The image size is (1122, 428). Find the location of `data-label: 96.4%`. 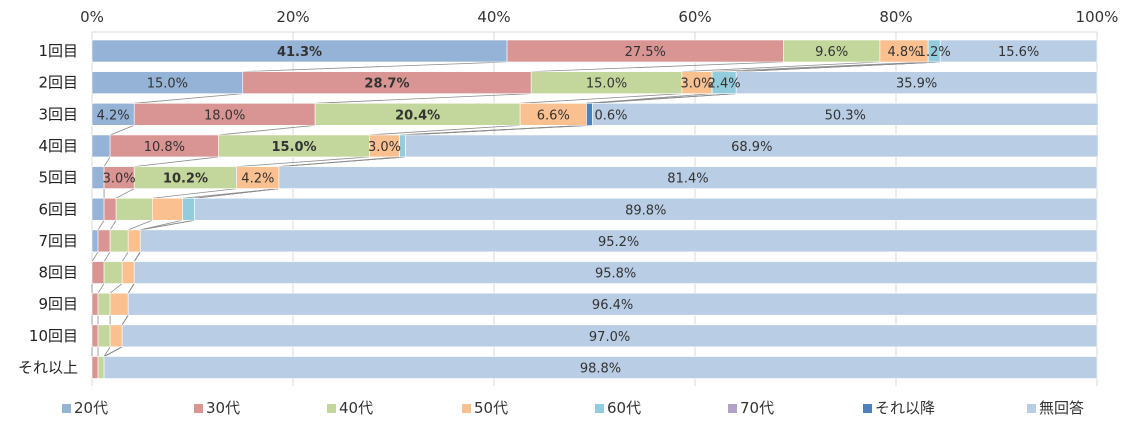

data-label: 96.4% is located at coordinates (612, 305).